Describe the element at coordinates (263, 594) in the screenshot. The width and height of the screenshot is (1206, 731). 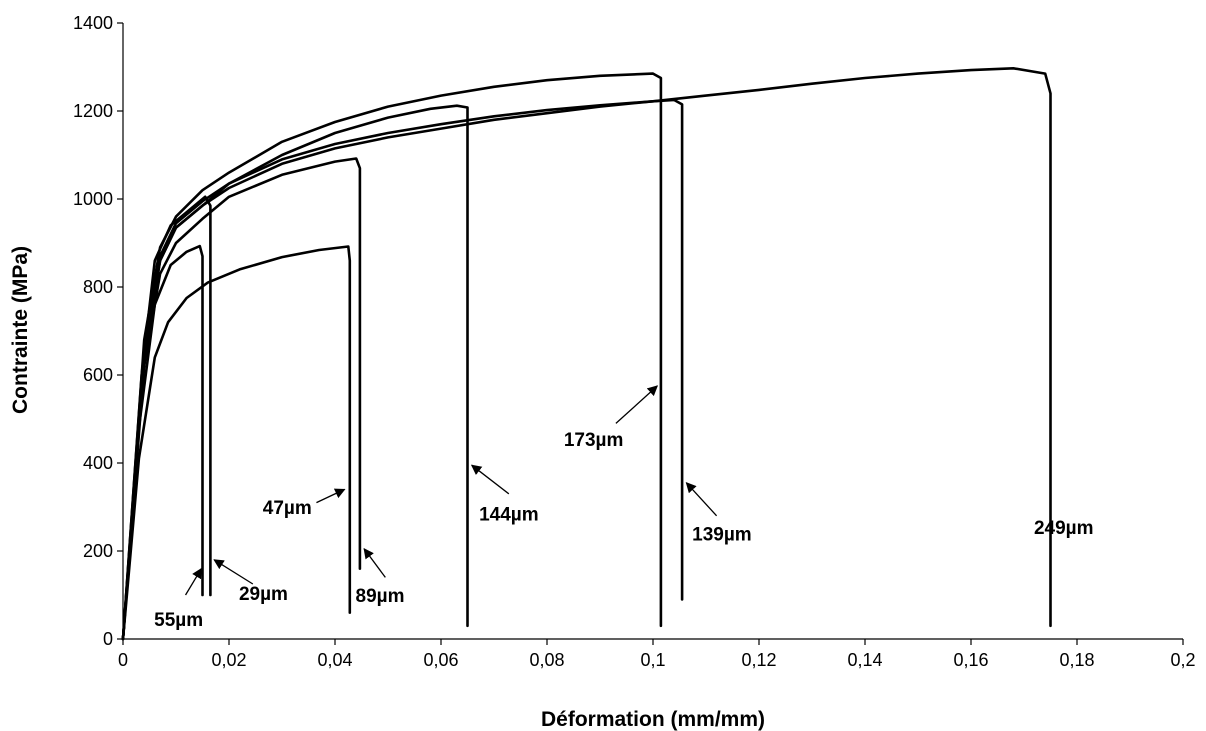
I see `annotation-label: 29µm` at that location.